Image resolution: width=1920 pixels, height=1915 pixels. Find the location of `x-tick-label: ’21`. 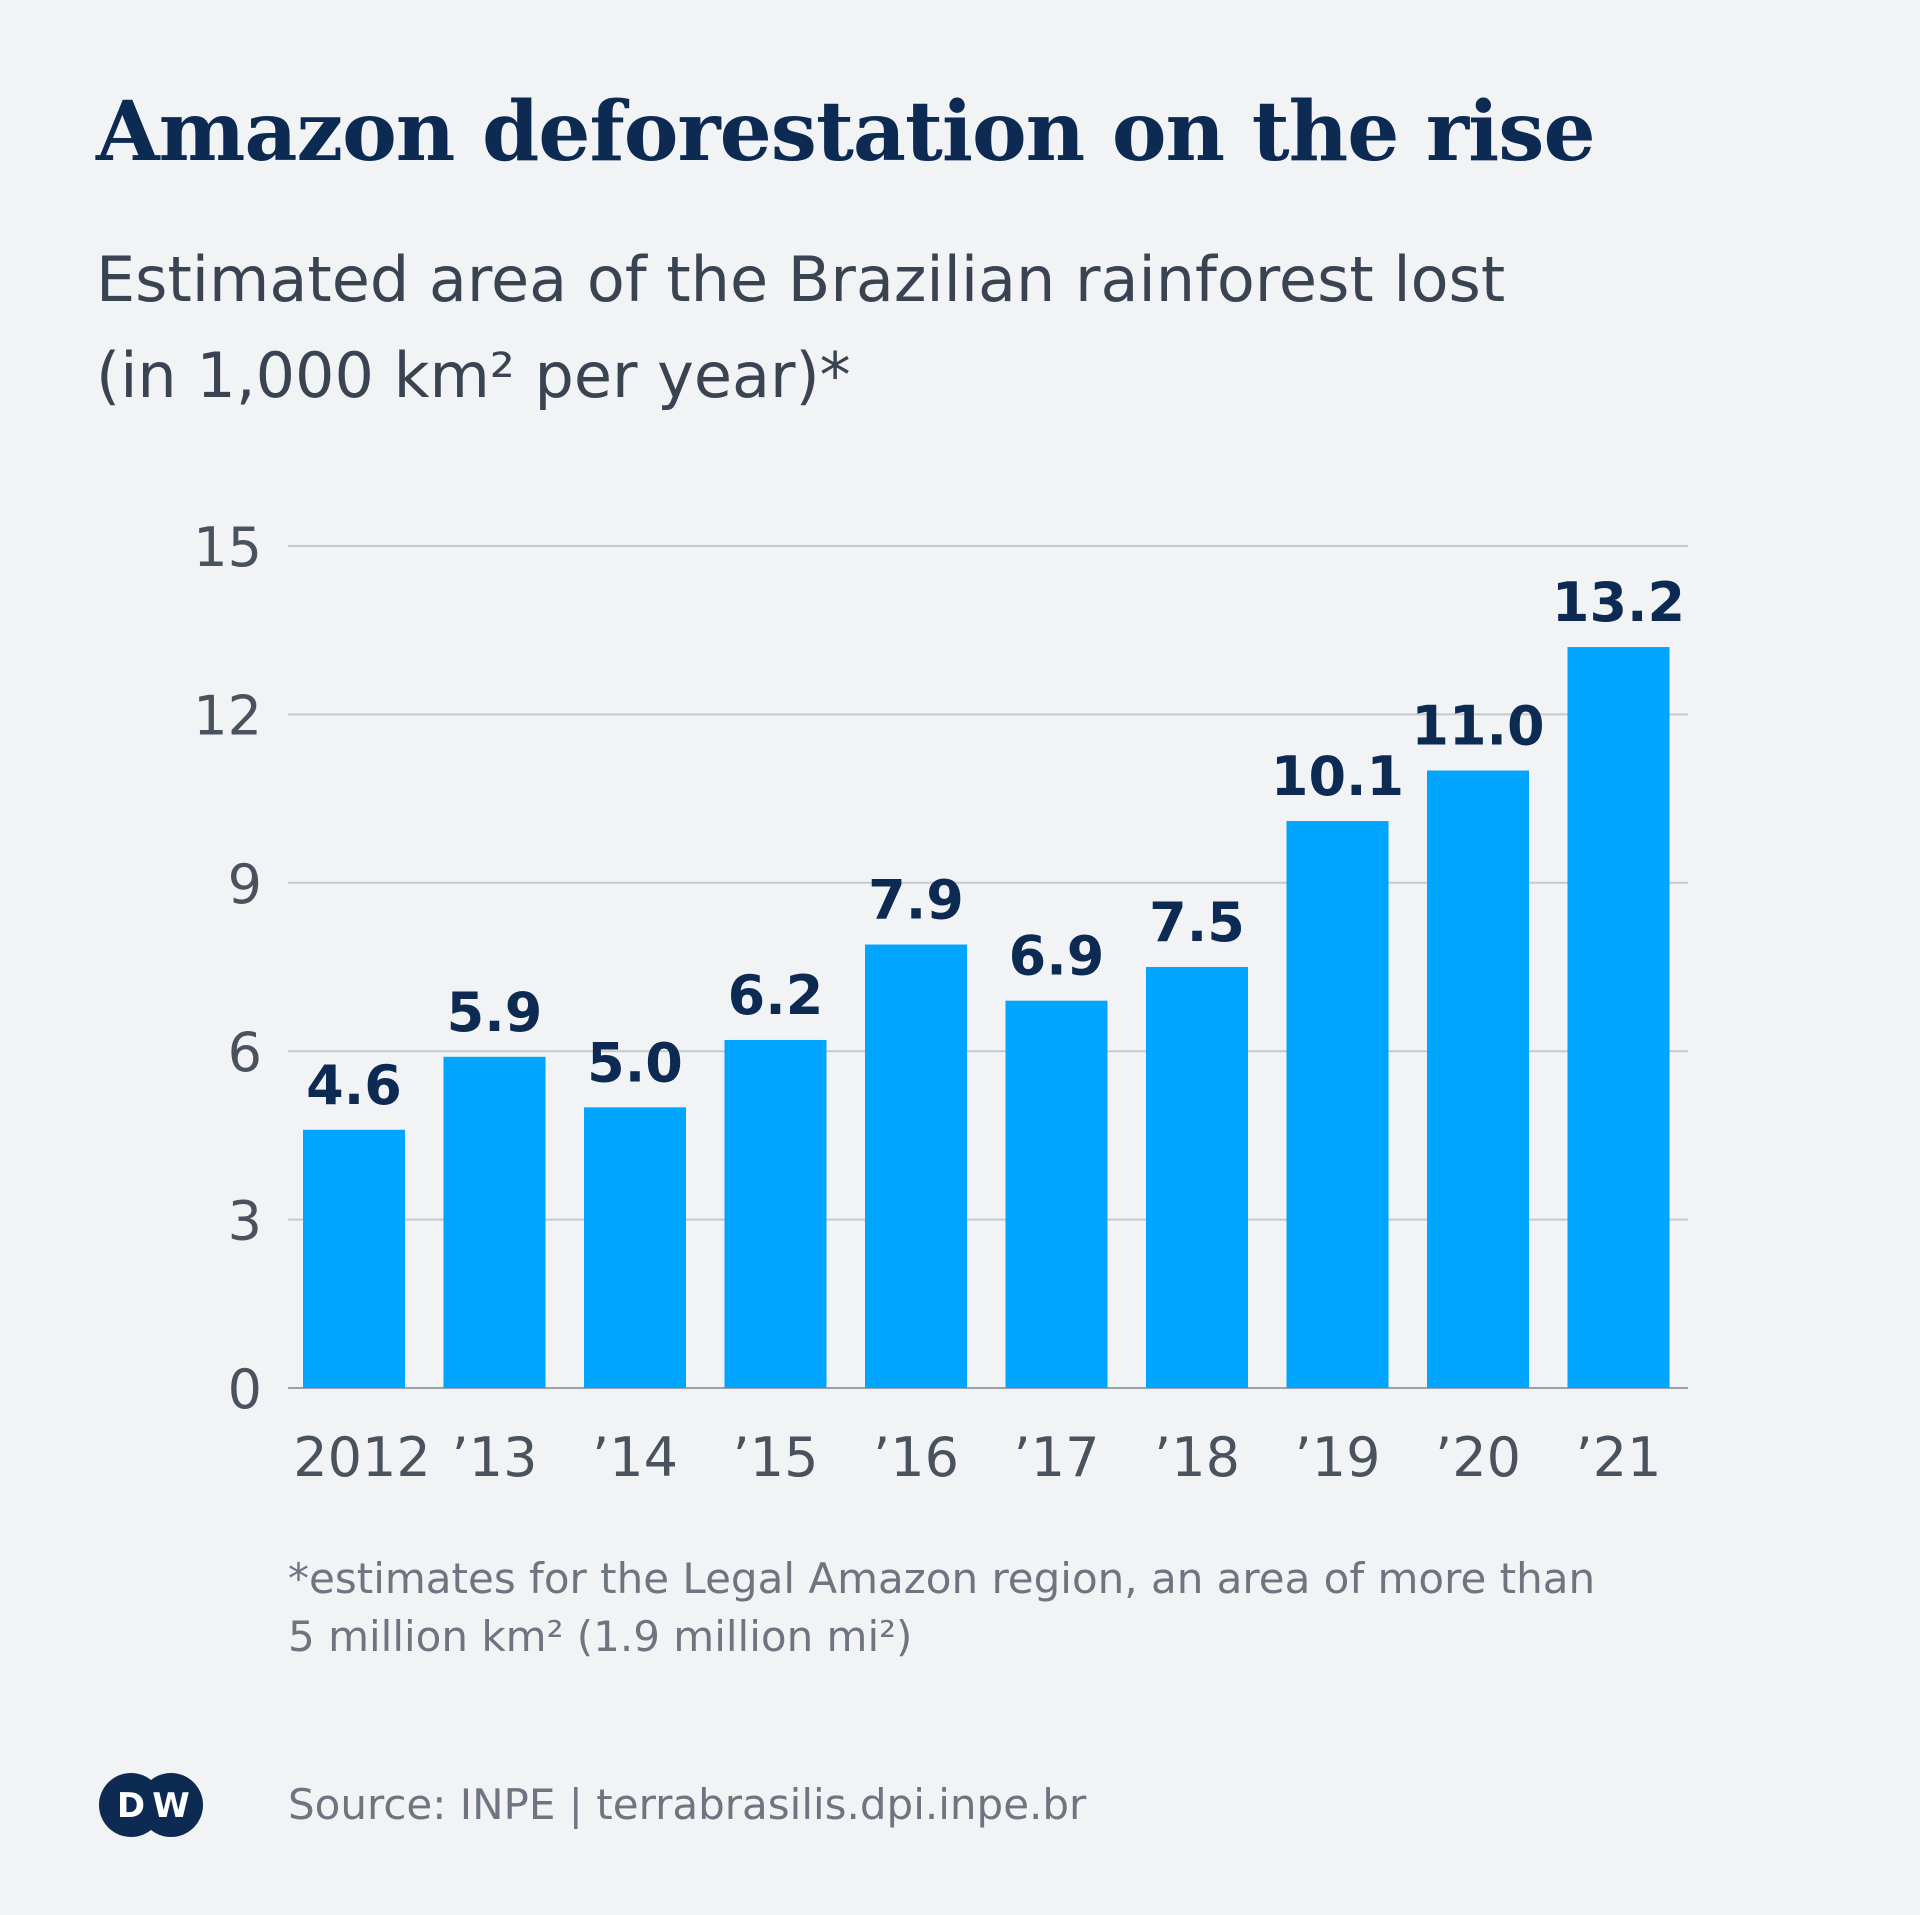

x-tick-label: ’21 is located at coordinates (1619, 1457).